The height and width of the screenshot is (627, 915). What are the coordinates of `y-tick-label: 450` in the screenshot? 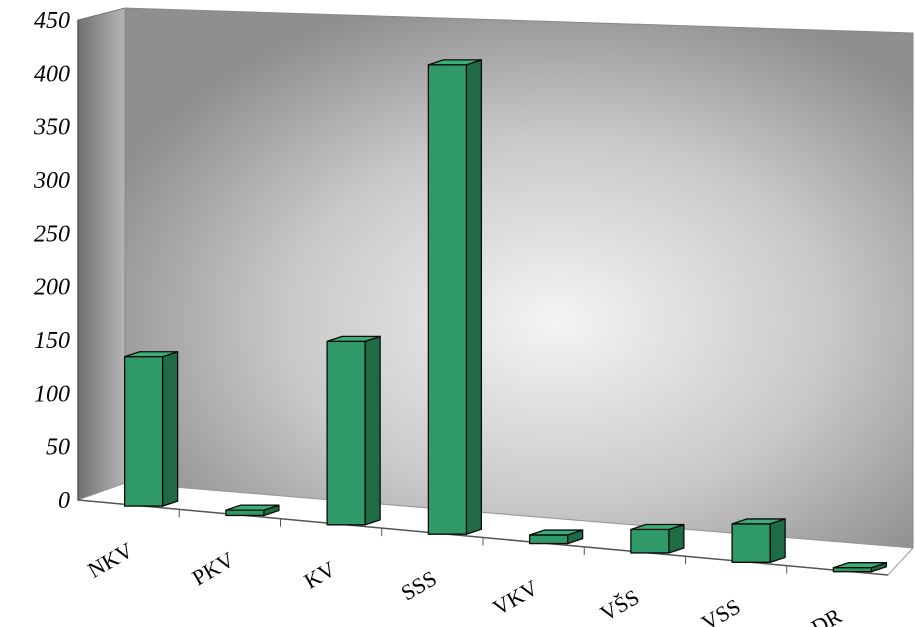 It's located at (52, 21).